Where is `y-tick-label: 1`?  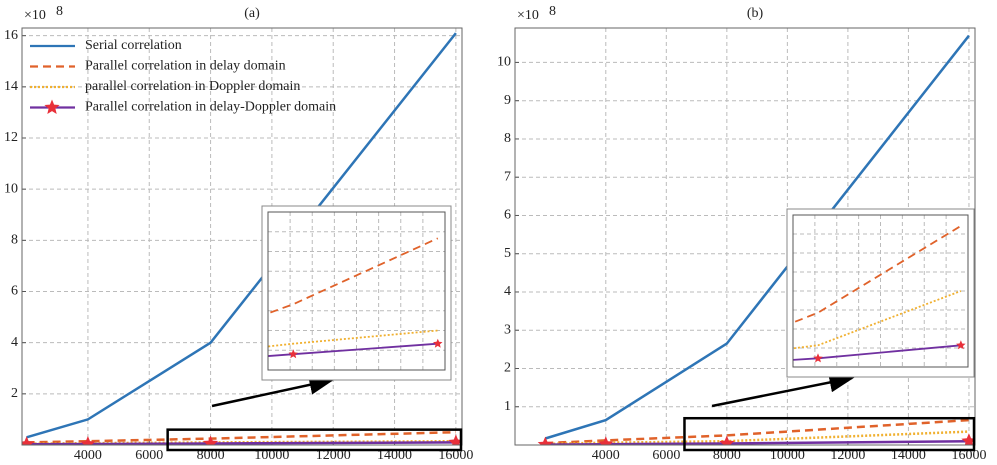
y-tick-label: 1 is located at coordinates (507, 406).